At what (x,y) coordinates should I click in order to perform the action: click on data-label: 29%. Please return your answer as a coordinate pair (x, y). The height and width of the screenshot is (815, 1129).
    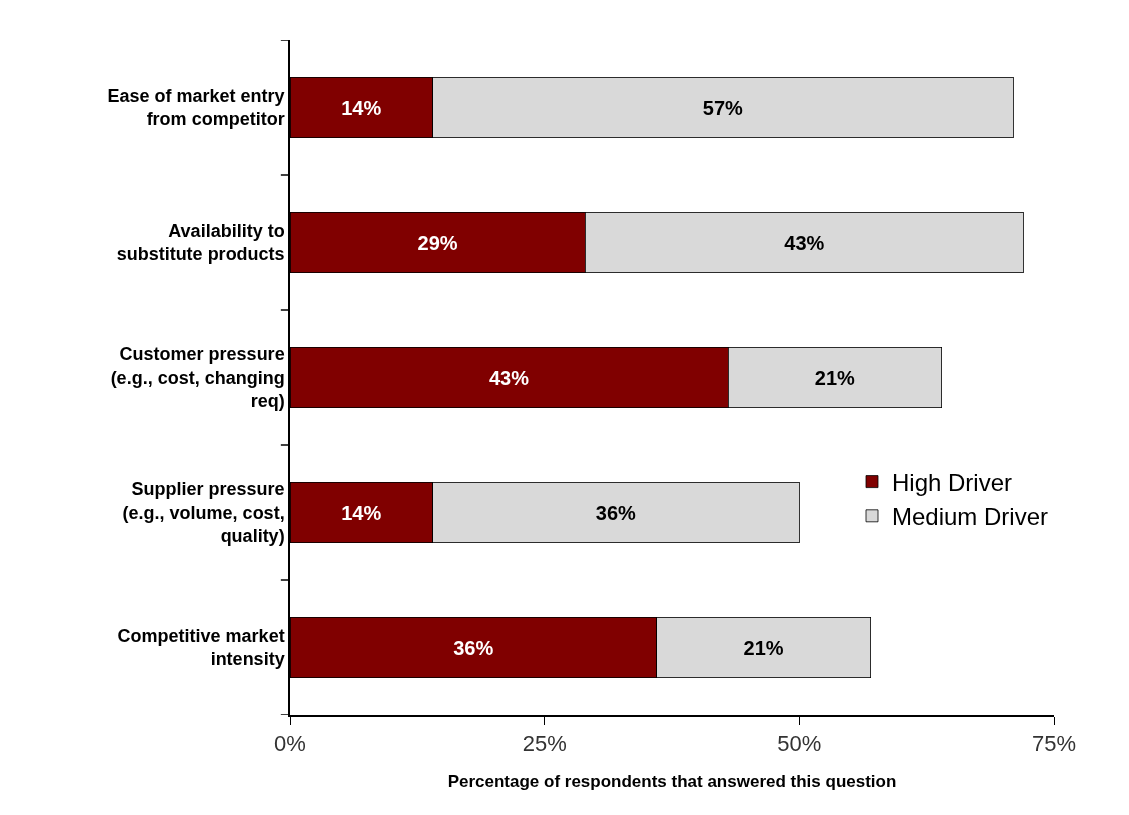
    Looking at the image, I should click on (437, 242).